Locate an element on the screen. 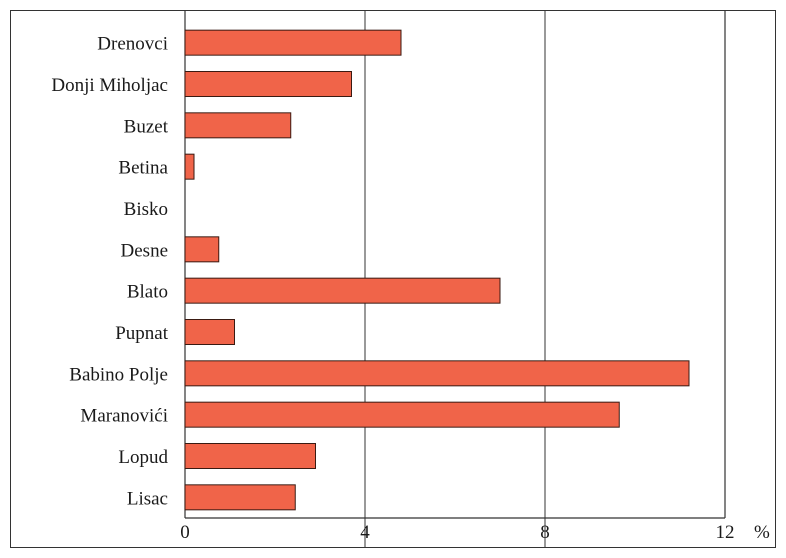  category-label: Betina is located at coordinates (143, 168).